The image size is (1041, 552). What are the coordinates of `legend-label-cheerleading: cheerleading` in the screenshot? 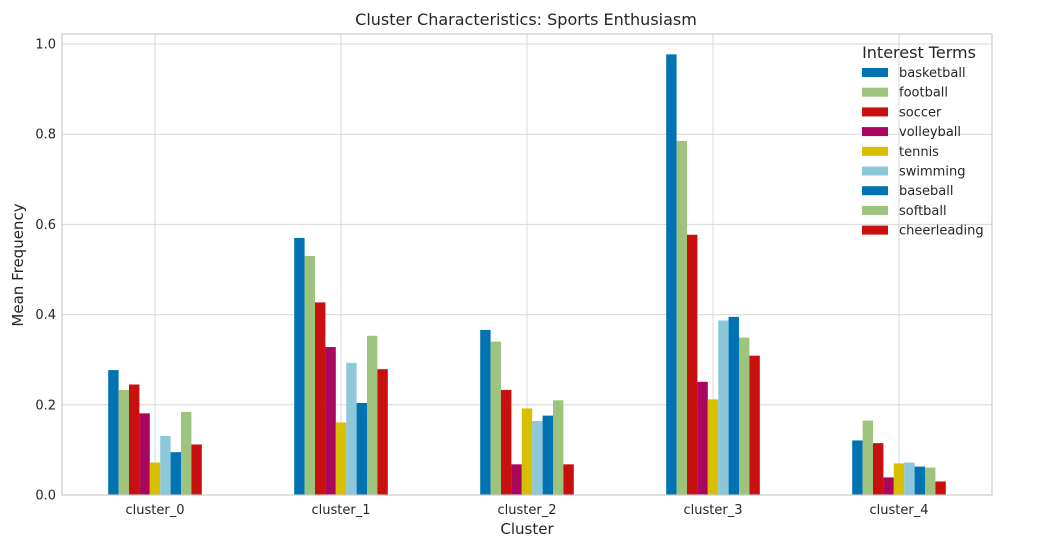 It's located at (941, 231).